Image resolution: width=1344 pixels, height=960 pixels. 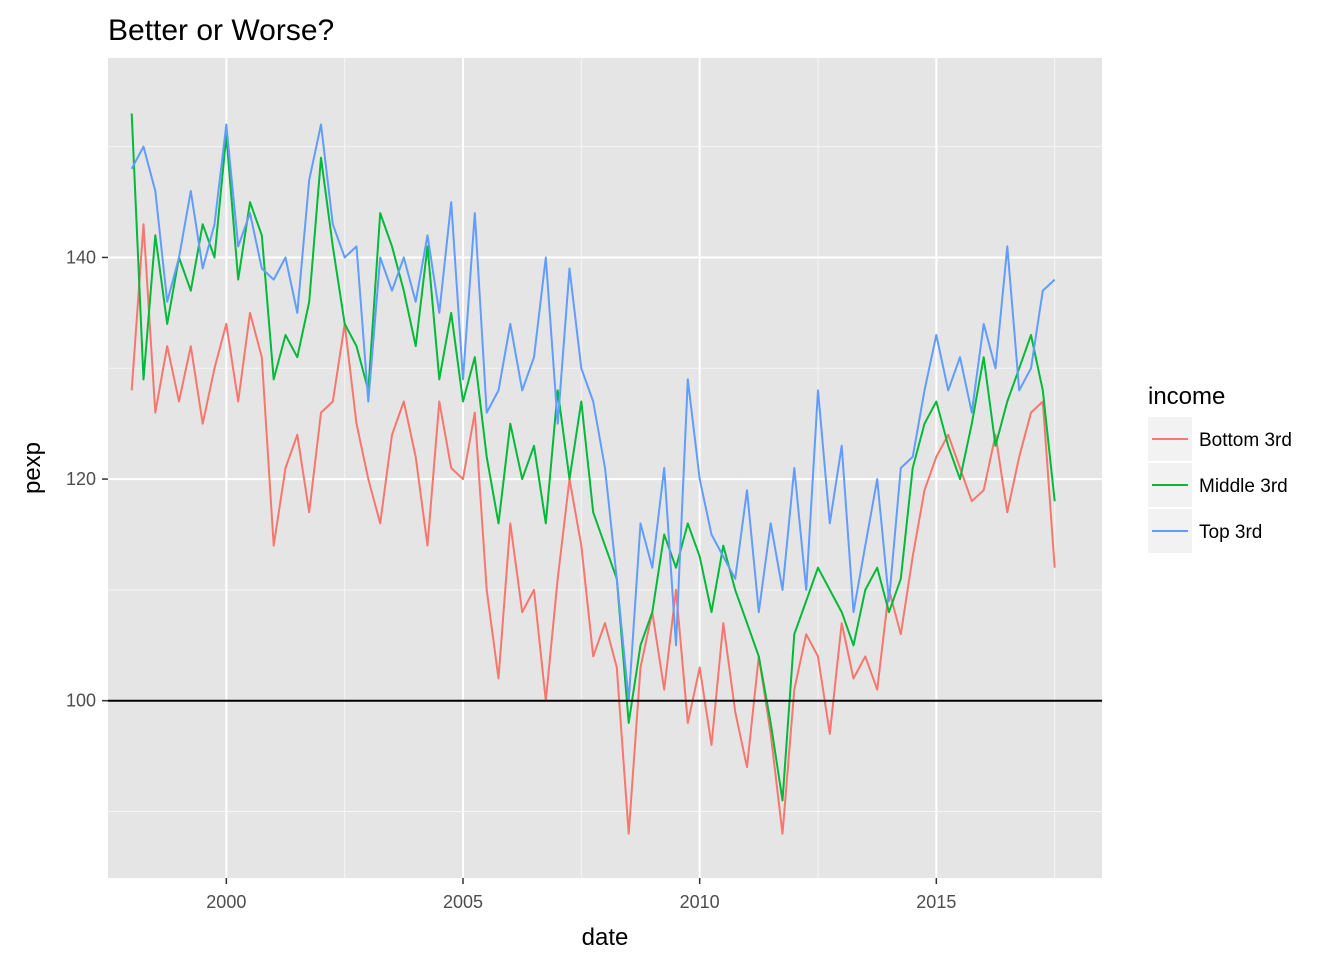 I want to click on x-axis-title: date, so click(x=605, y=937).